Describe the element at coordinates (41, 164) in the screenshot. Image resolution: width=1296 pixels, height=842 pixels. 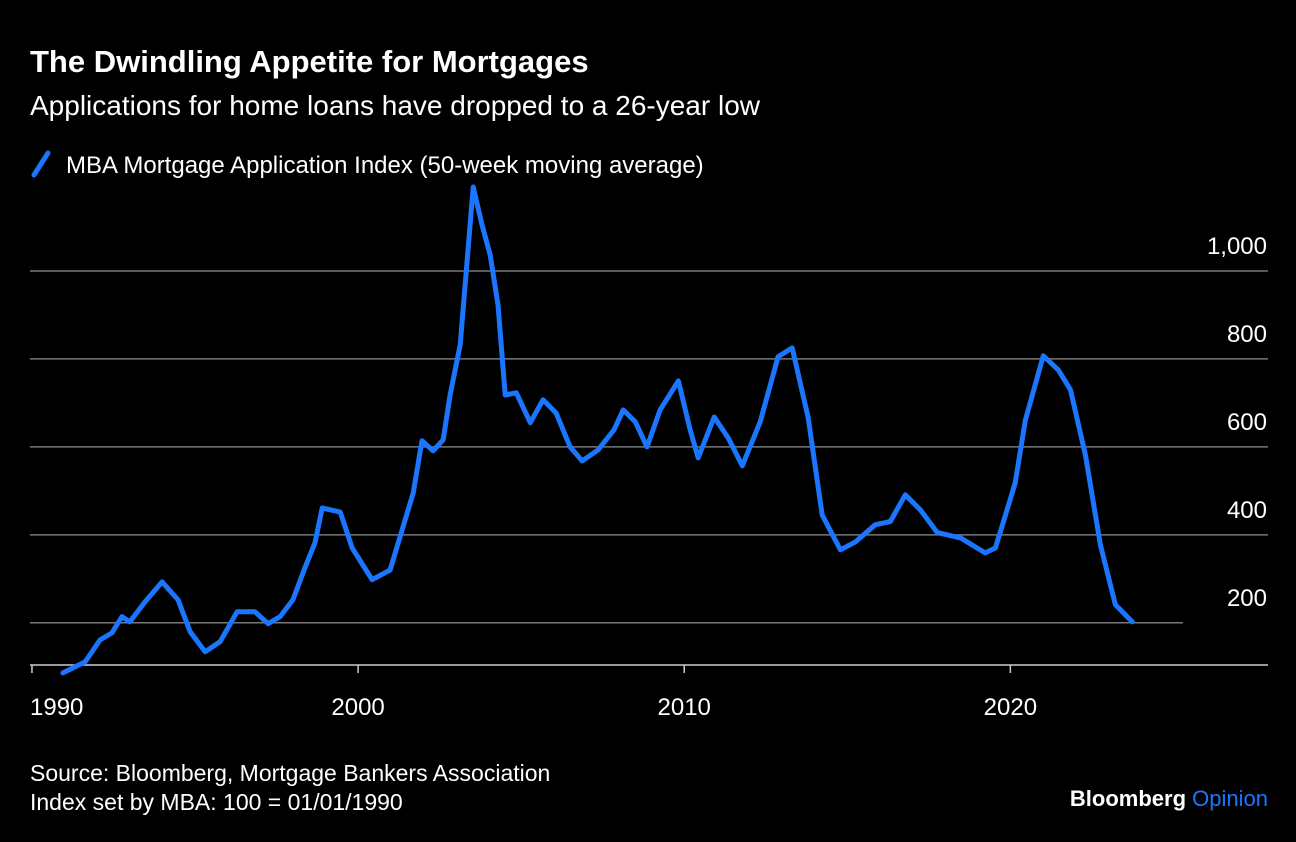
I see `legend-swatch` at that location.